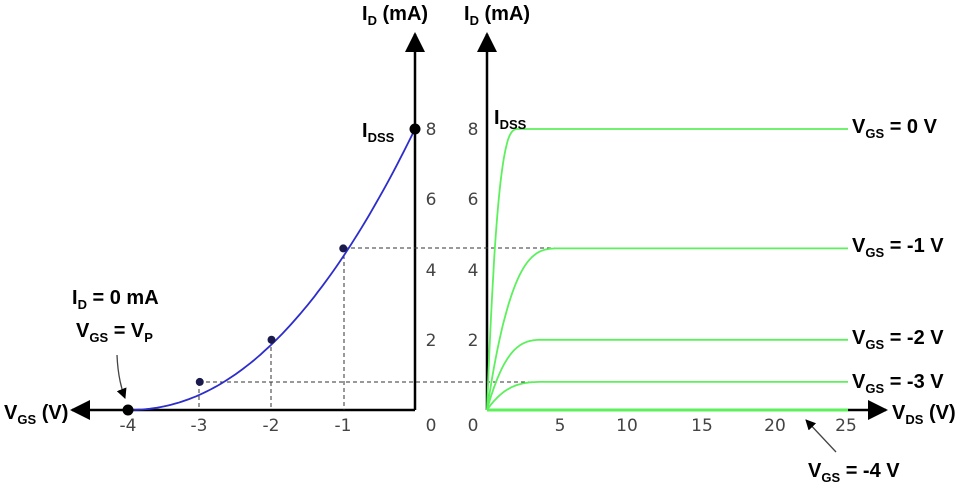 The height and width of the screenshot is (490, 964). Describe the element at coordinates (775, 426) in the screenshot. I see `vds-tick-label: 20` at that location.